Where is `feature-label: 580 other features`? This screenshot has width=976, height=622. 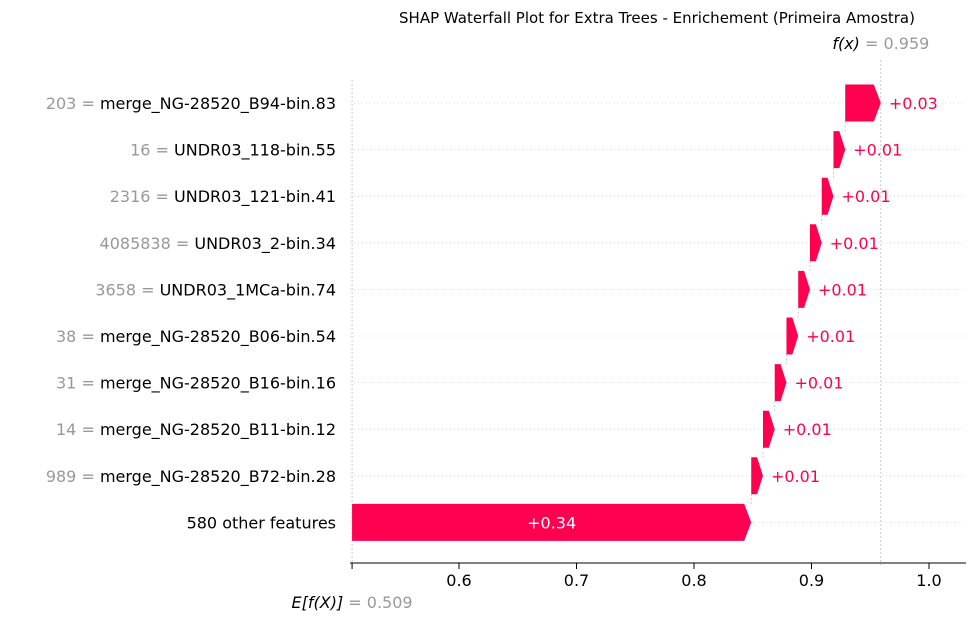 feature-label: 580 other features is located at coordinates (261, 522).